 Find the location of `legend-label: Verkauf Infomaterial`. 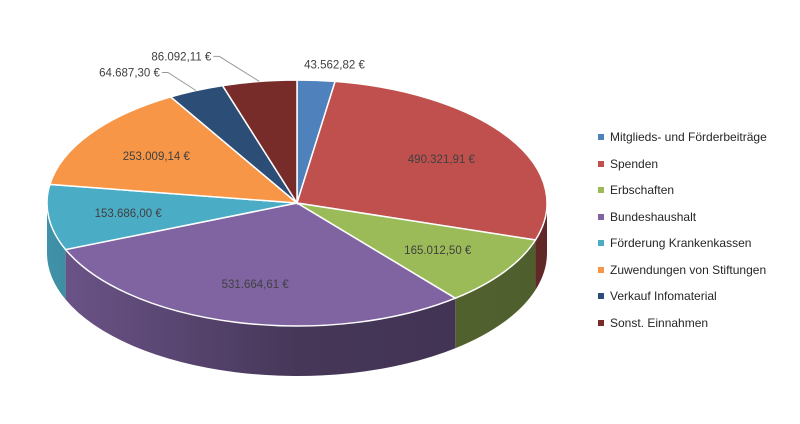

legend-label: Verkauf Infomaterial is located at coordinates (663, 296).